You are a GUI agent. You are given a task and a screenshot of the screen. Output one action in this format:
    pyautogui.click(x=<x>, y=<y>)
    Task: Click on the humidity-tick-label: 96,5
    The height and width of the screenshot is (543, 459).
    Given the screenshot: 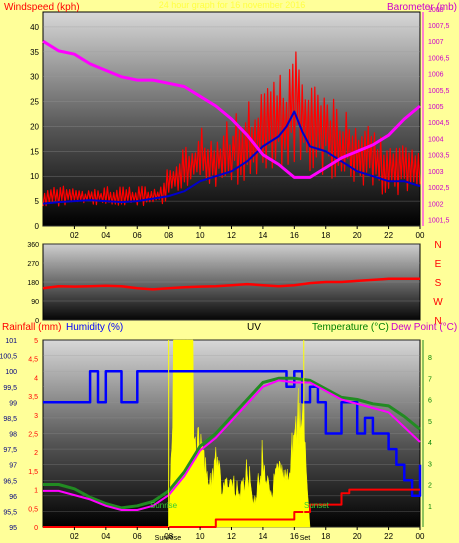 What is the action you would take?
    pyautogui.click(x=10, y=481)
    